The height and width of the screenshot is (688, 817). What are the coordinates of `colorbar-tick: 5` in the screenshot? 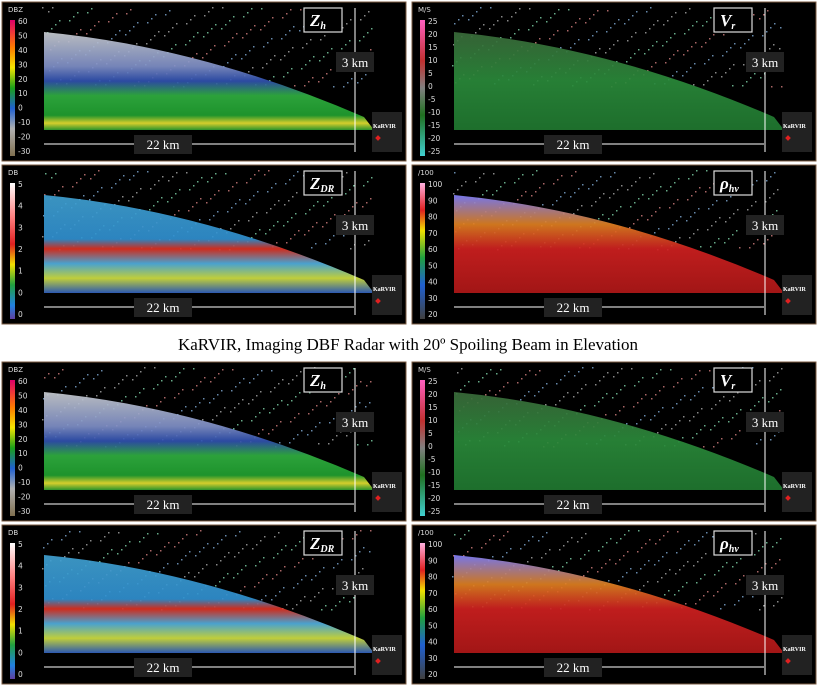 It's located at (430, 433).